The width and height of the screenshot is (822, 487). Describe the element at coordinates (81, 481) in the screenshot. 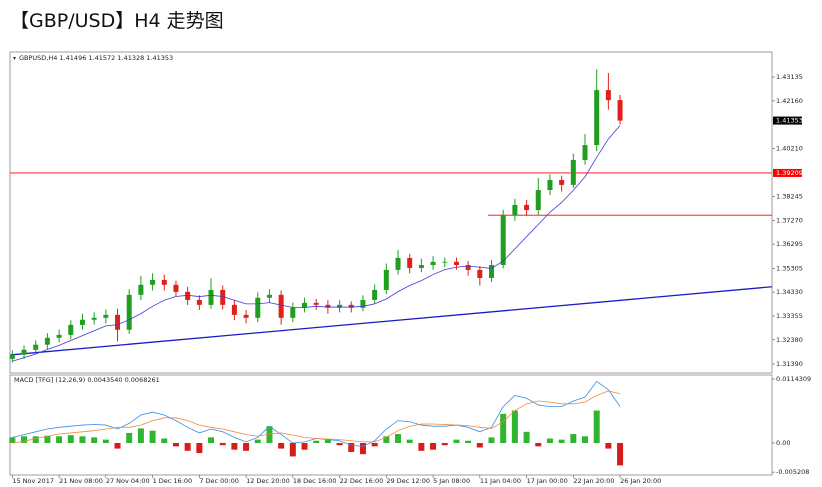

I see `x-tick-label: 21 Nov 08:00` at that location.